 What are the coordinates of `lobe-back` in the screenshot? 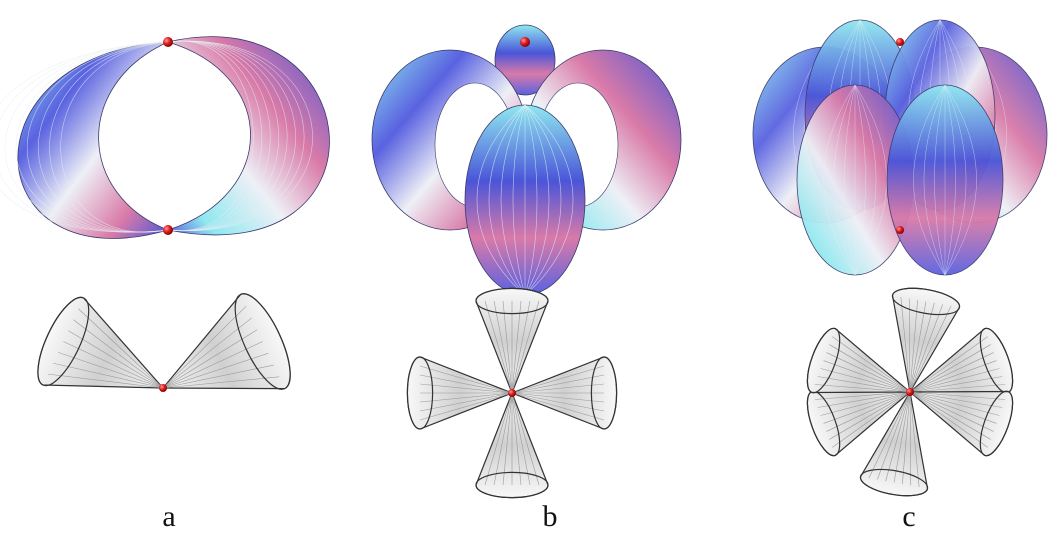 It's located at (525, 60).